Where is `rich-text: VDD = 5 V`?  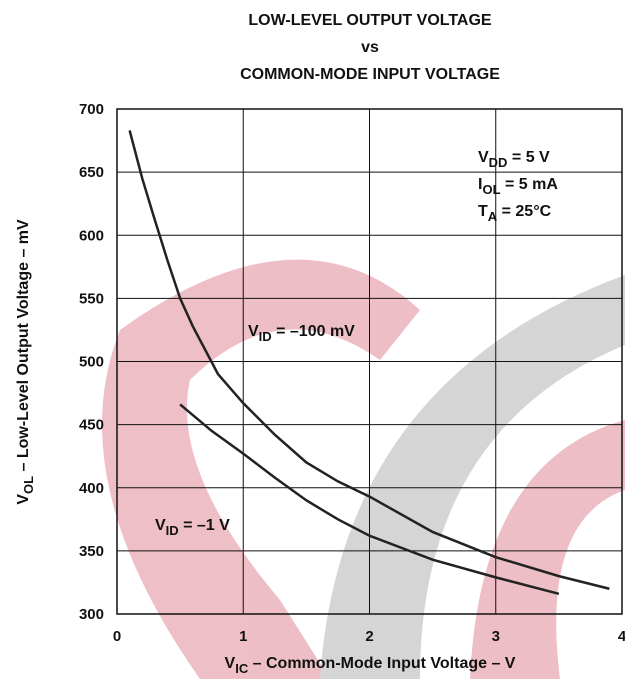 rich-text: VDD = 5 V is located at coordinates (514, 159).